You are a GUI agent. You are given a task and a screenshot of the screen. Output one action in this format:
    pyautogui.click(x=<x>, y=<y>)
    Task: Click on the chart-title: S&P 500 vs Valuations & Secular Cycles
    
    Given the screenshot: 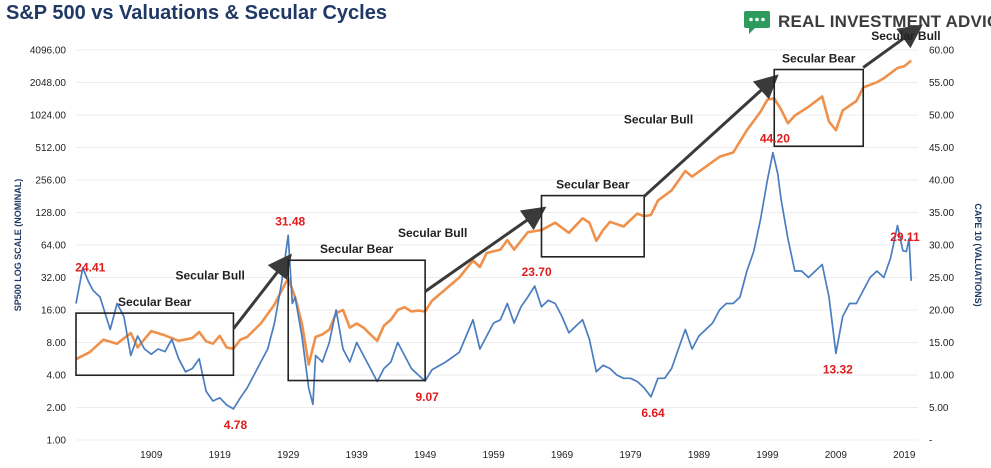 What is the action you would take?
    pyautogui.click(x=196, y=13)
    